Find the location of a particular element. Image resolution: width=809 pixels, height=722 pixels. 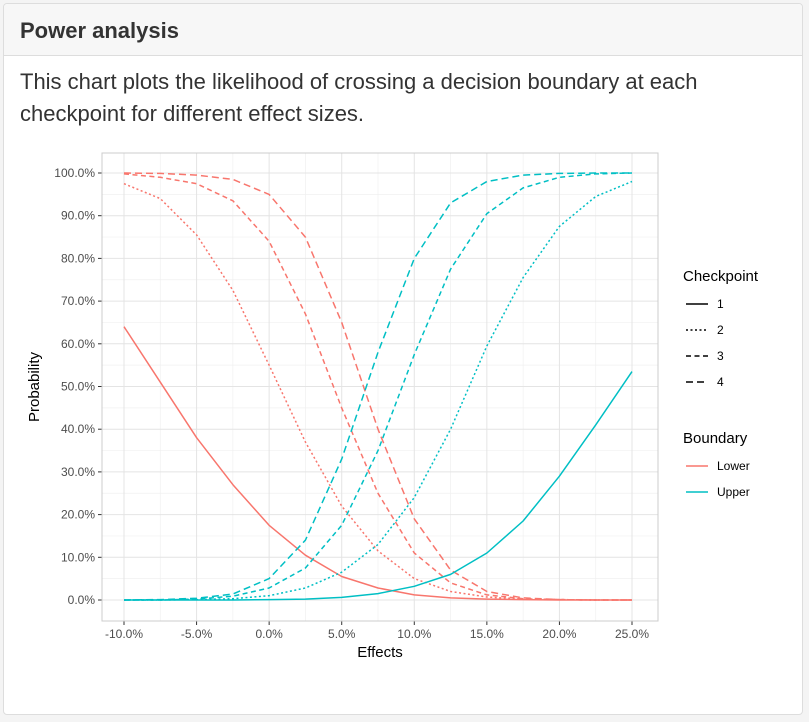

x-tick-label: 15.0% is located at coordinates (487, 634).